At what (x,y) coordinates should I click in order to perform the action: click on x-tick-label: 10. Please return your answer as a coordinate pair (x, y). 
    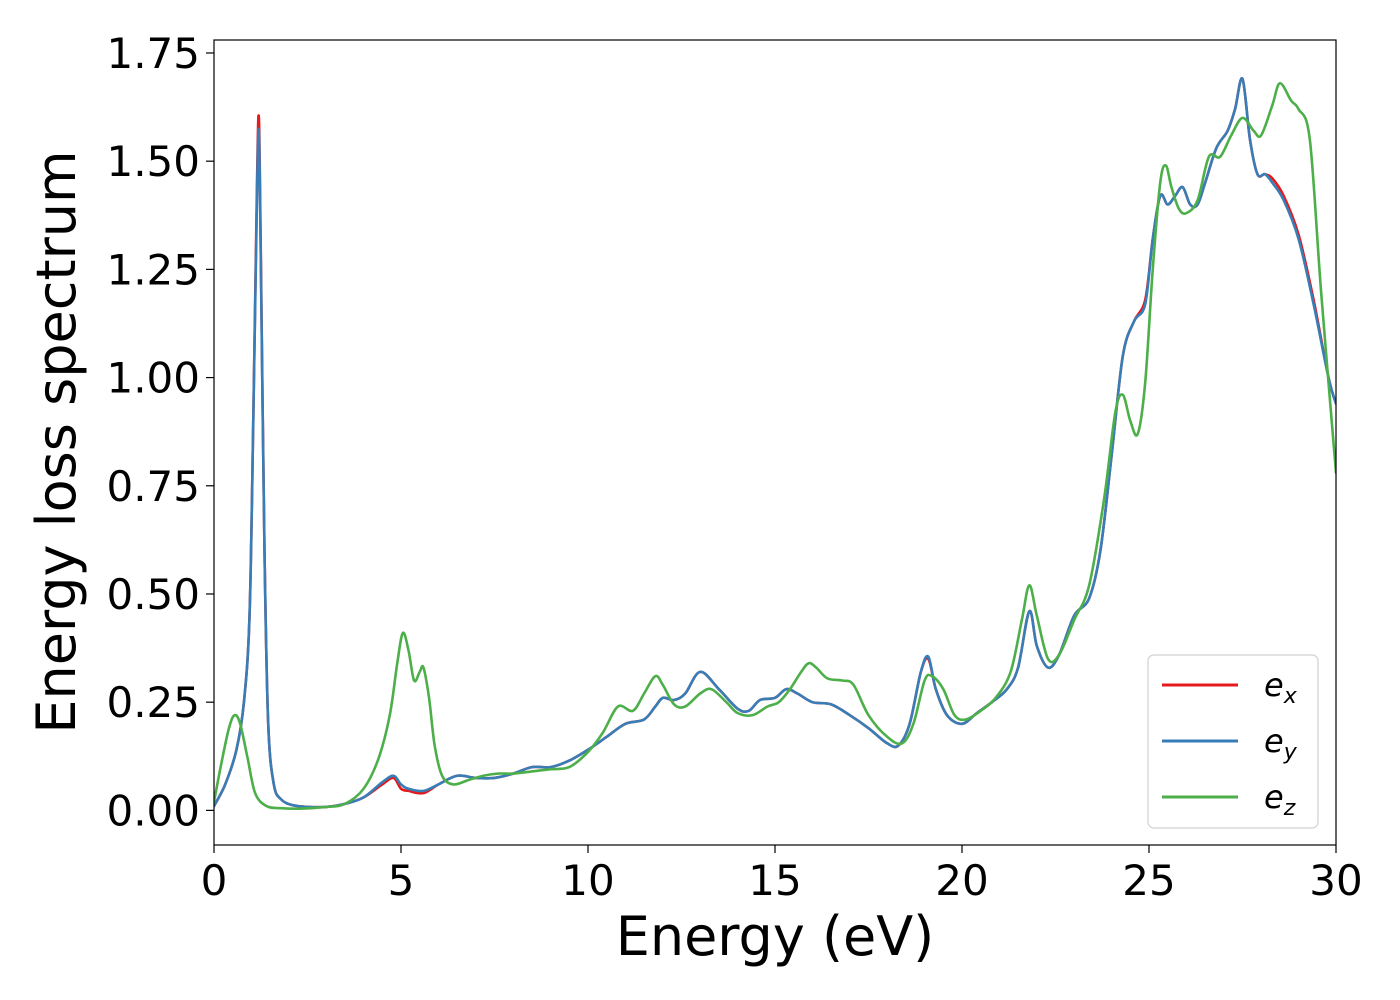
    Looking at the image, I should click on (587, 880).